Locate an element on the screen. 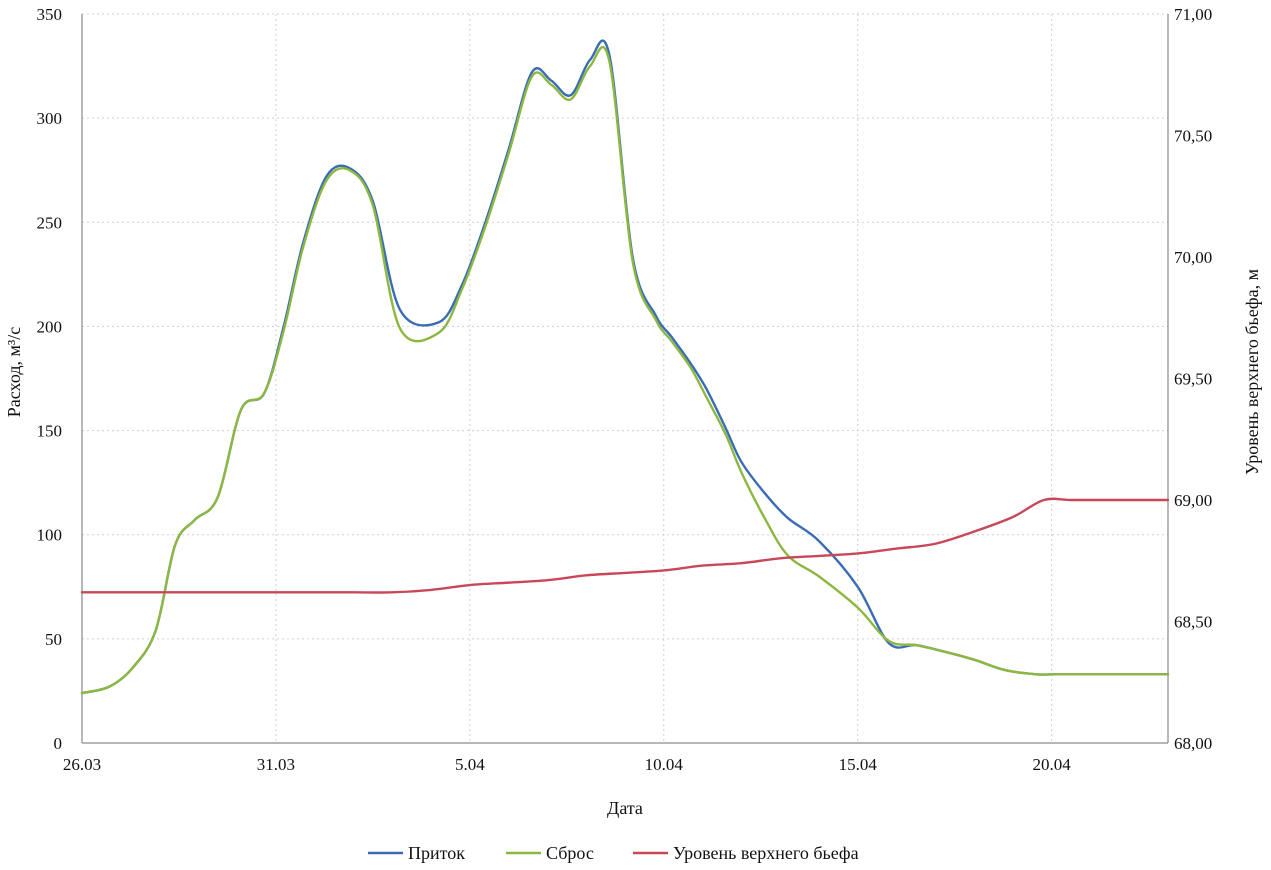  y-right-tick-label: 68,00 is located at coordinates (1193, 743).